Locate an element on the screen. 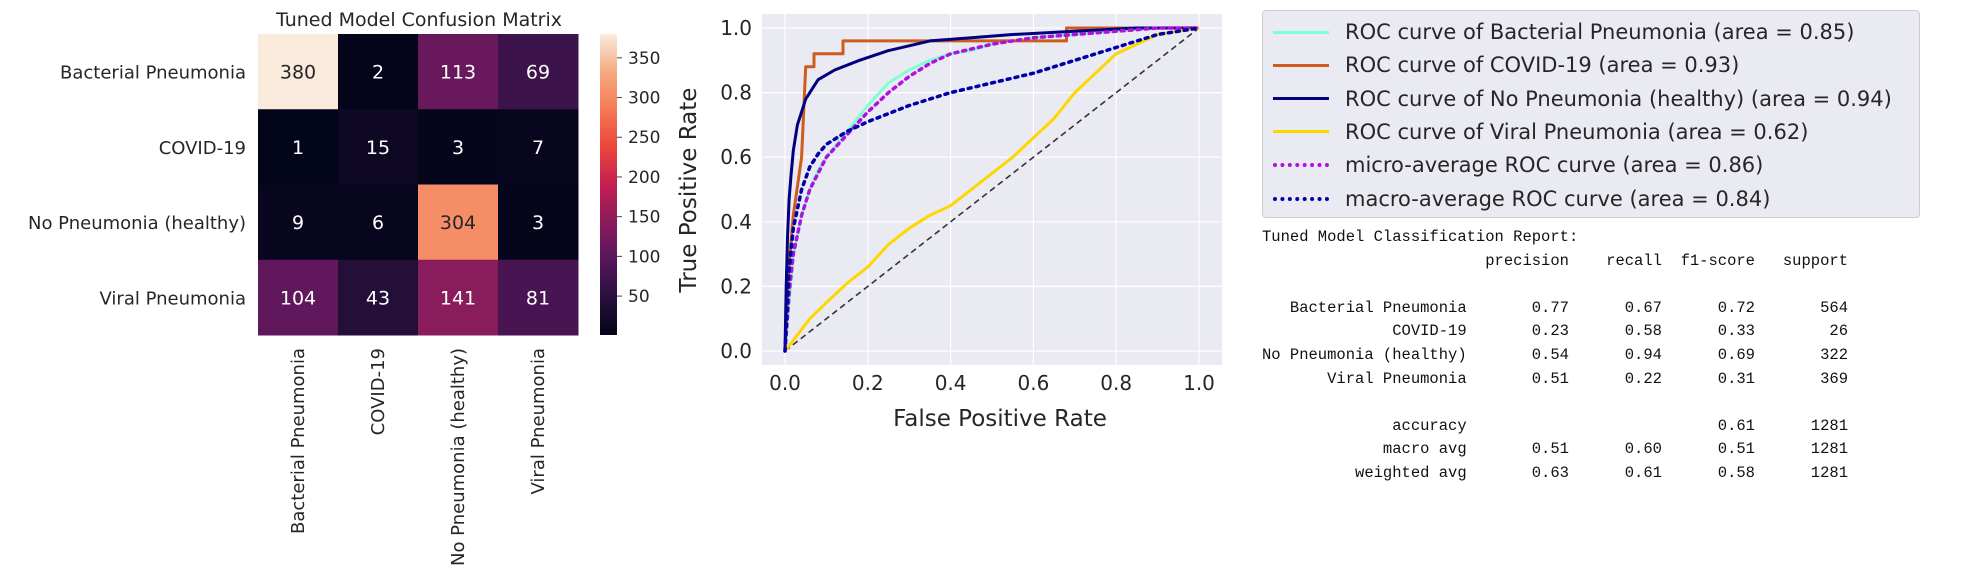 The height and width of the screenshot is (578, 1978). colorbar-tick-label: 150 is located at coordinates (644, 218).